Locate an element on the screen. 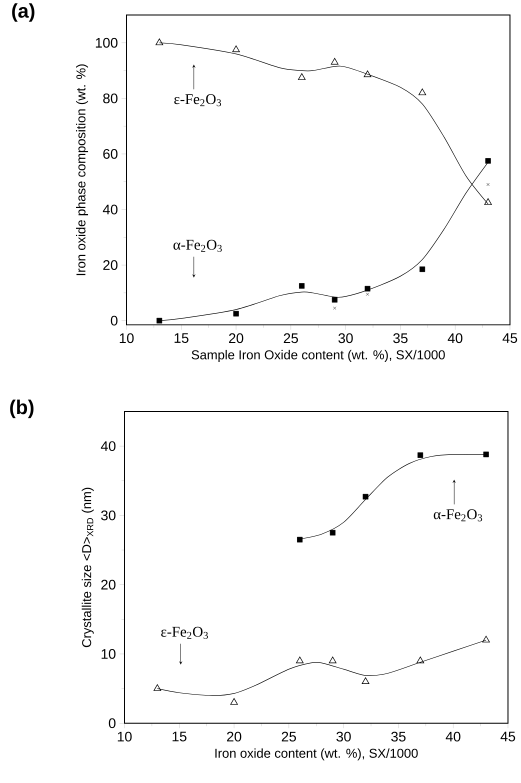 This screenshot has width=521, height=783. chart-title: (a) is located at coordinates (23, 12).